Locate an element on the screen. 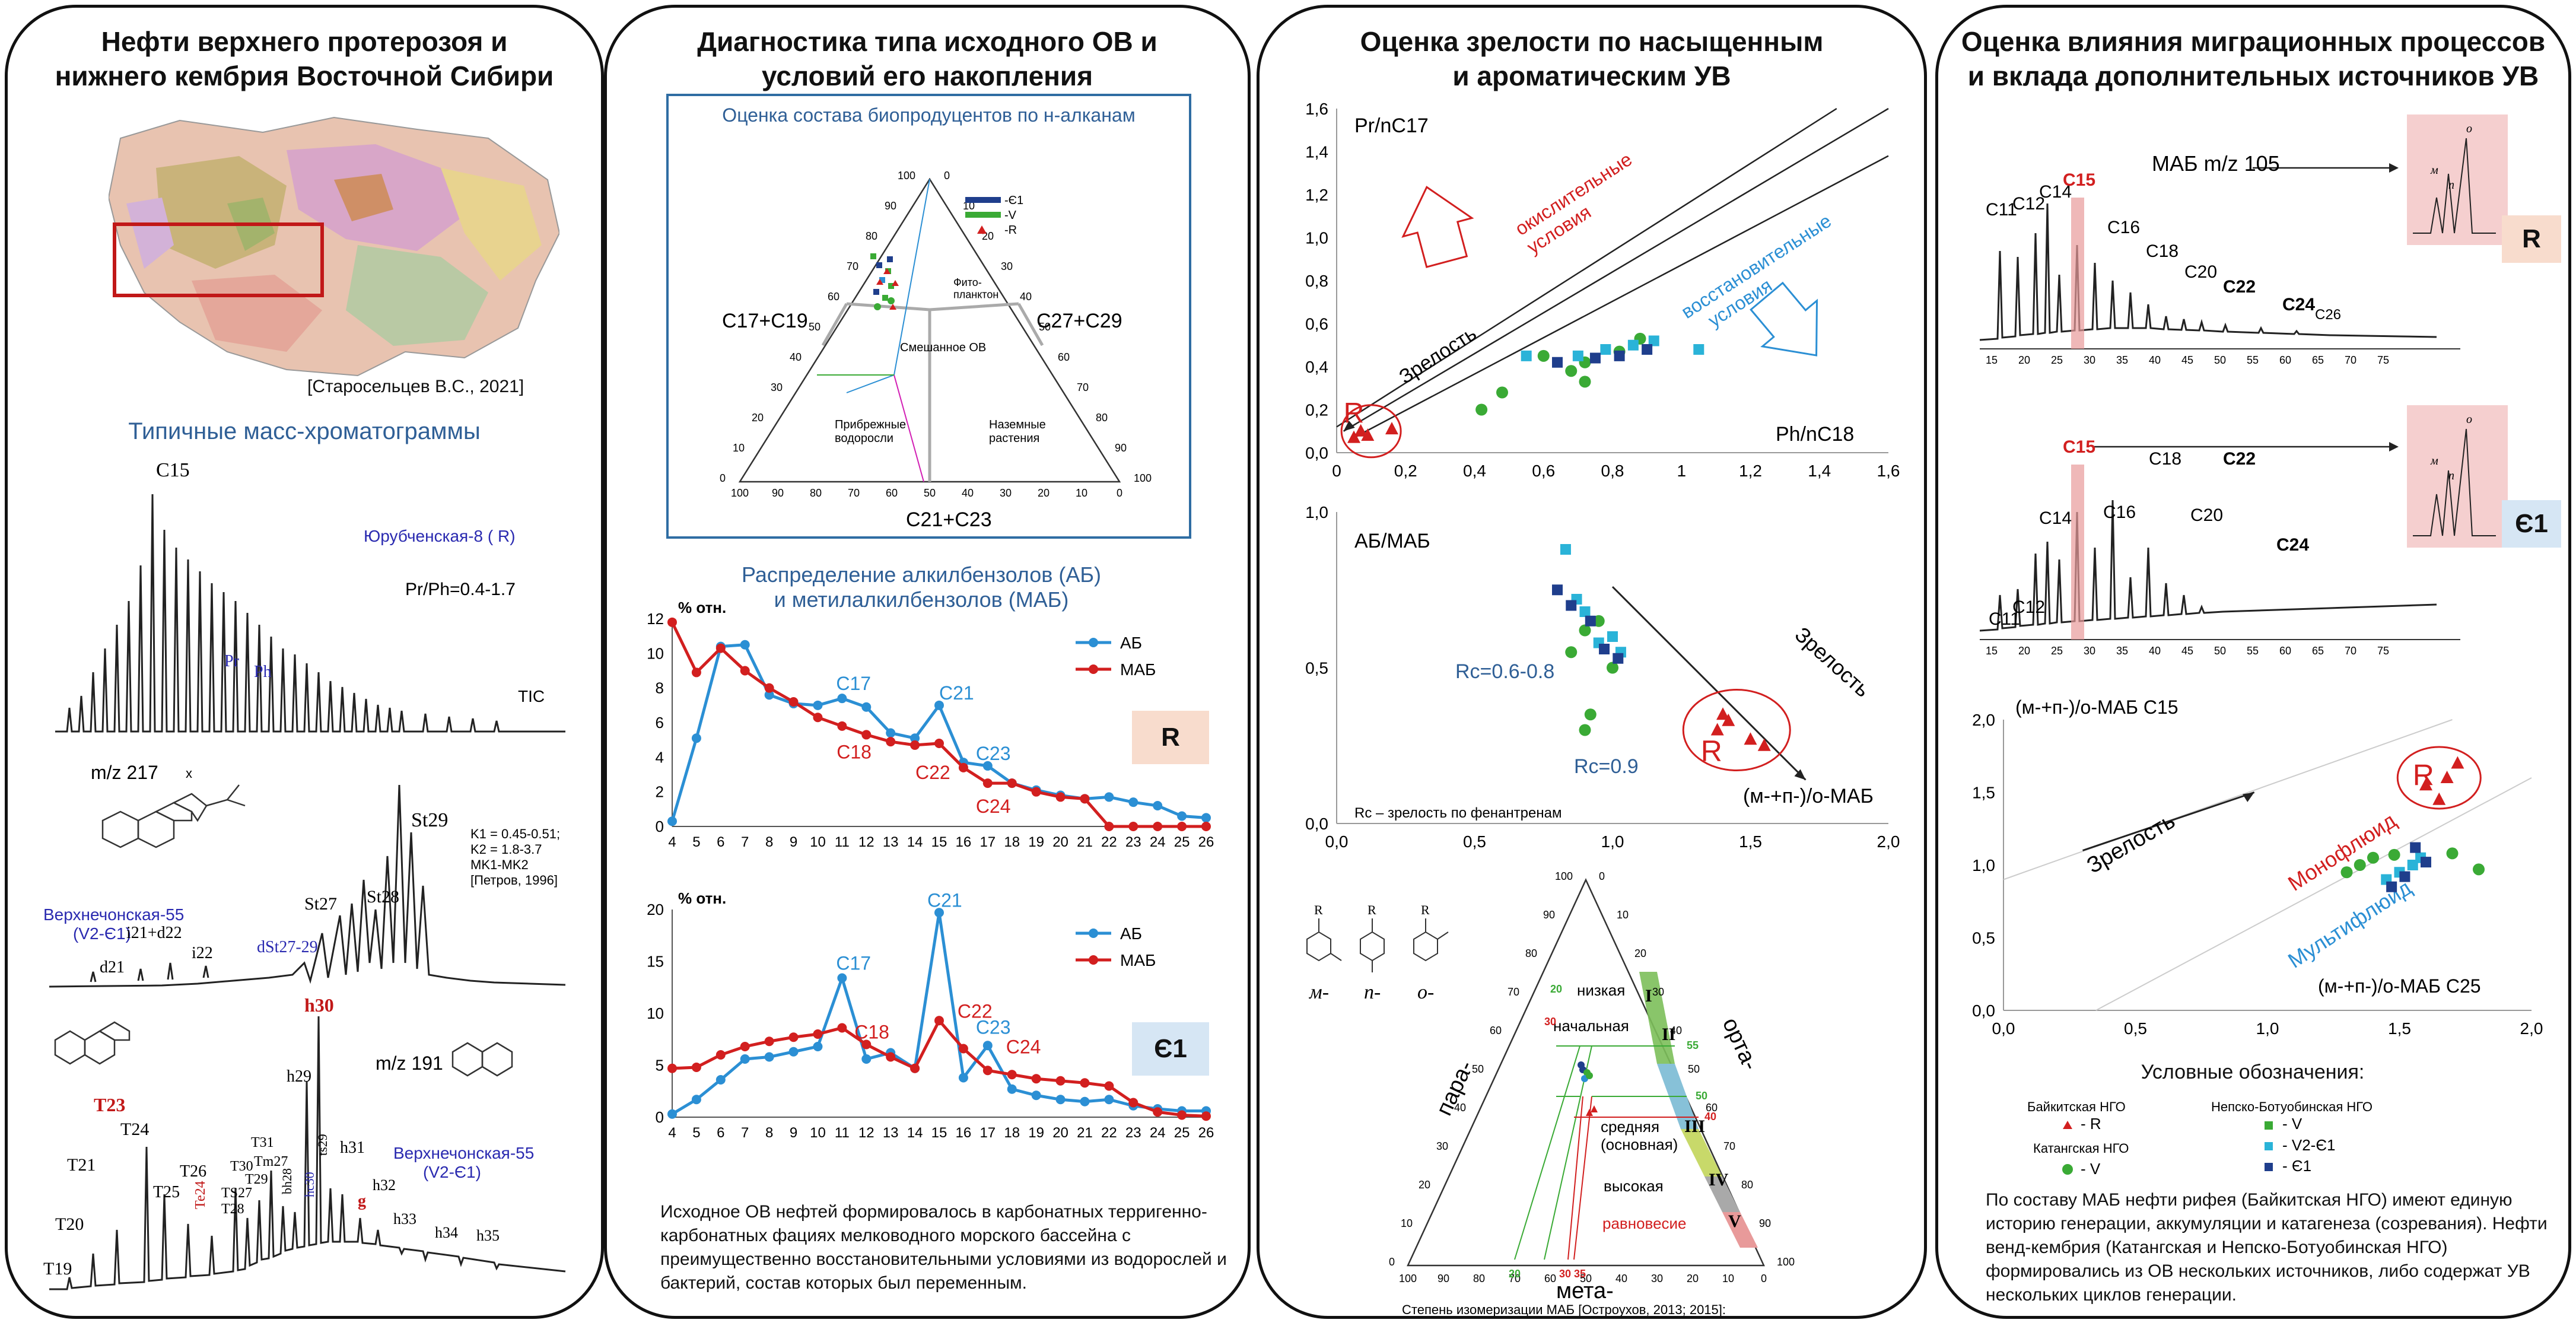 This screenshot has width=2576, height=1326. svg-text: C15 is located at coordinates (2079, 447).